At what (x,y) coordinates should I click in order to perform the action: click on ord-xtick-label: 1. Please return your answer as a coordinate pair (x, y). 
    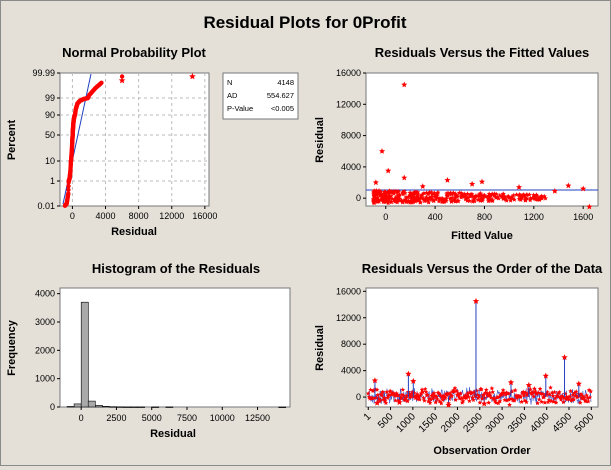
    Looking at the image, I should click on (368, 417).